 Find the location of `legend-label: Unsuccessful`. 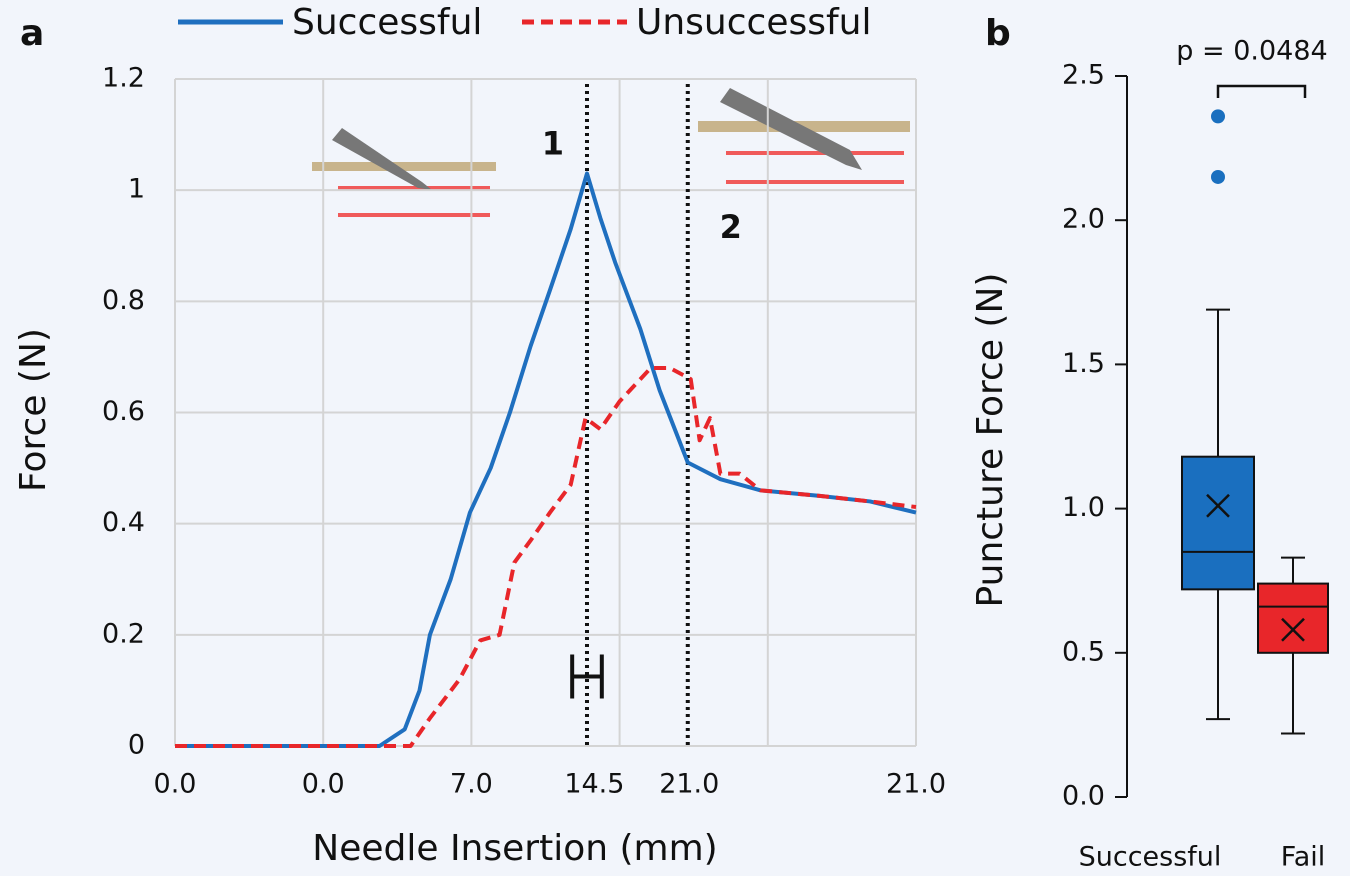

legend-label: Unsuccessful is located at coordinates (753, 22).